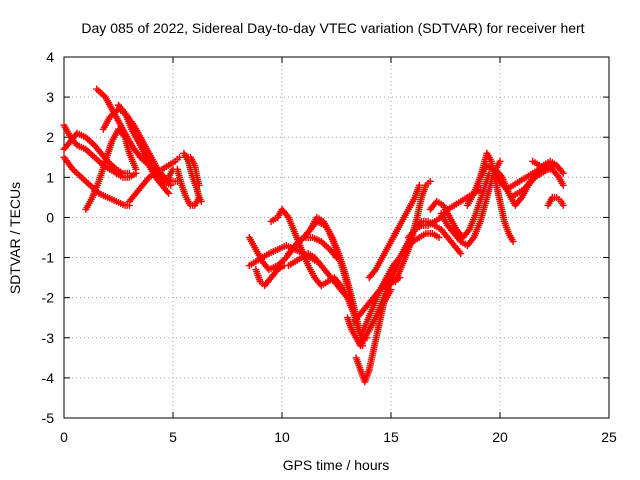  I want to click on x-tick-label: 20, so click(500, 437).